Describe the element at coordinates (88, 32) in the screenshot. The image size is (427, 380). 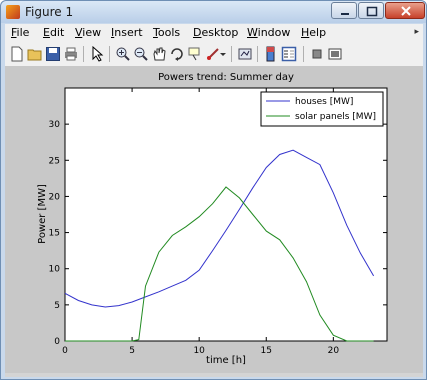
I see `menu-view: View` at that location.